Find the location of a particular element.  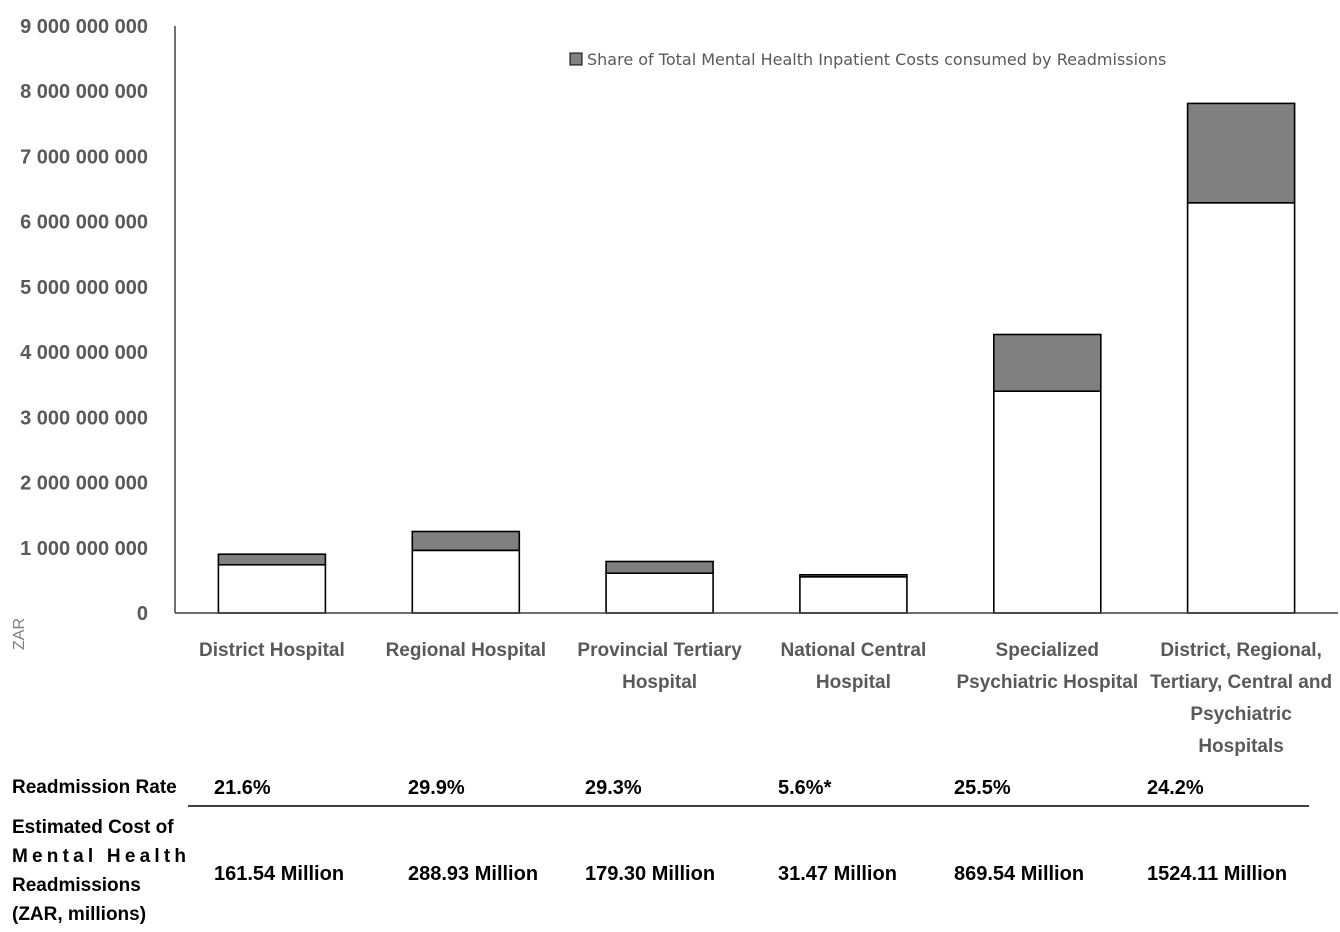

y-tick-label: 4 000 000 000 is located at coordinates (84, 353).